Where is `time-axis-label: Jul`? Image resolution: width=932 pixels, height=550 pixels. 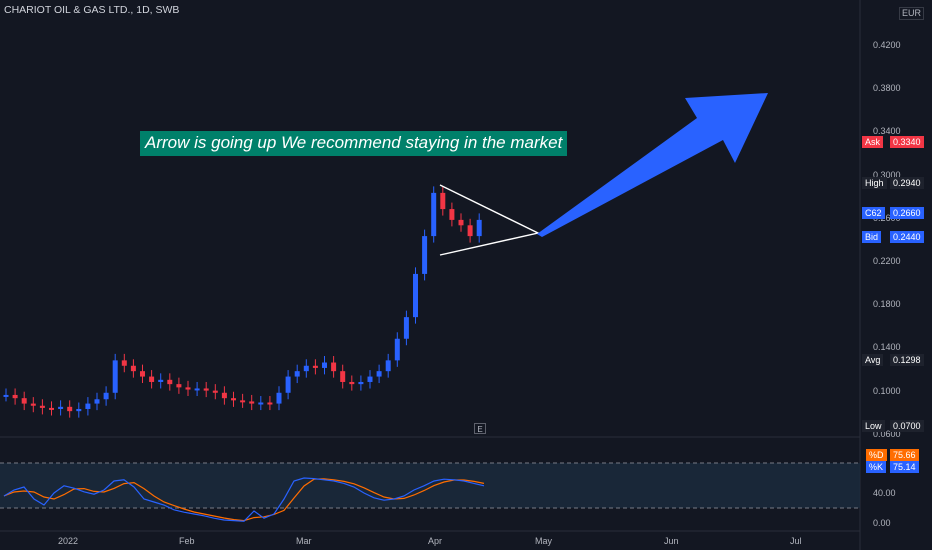
time-axis-label: Jul is located at coordinates (796, 541).